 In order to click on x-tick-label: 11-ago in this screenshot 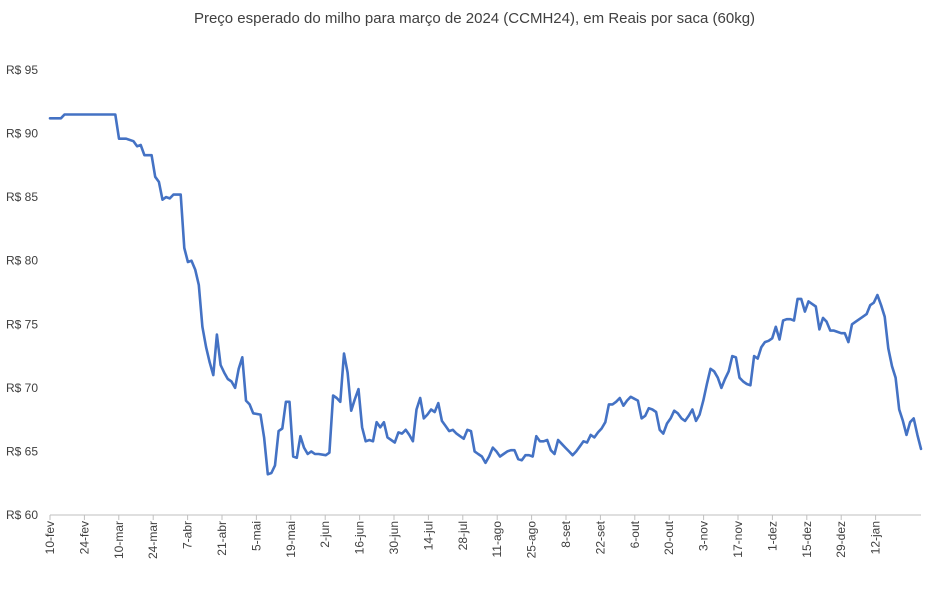, I will do `click(497, 539)`.